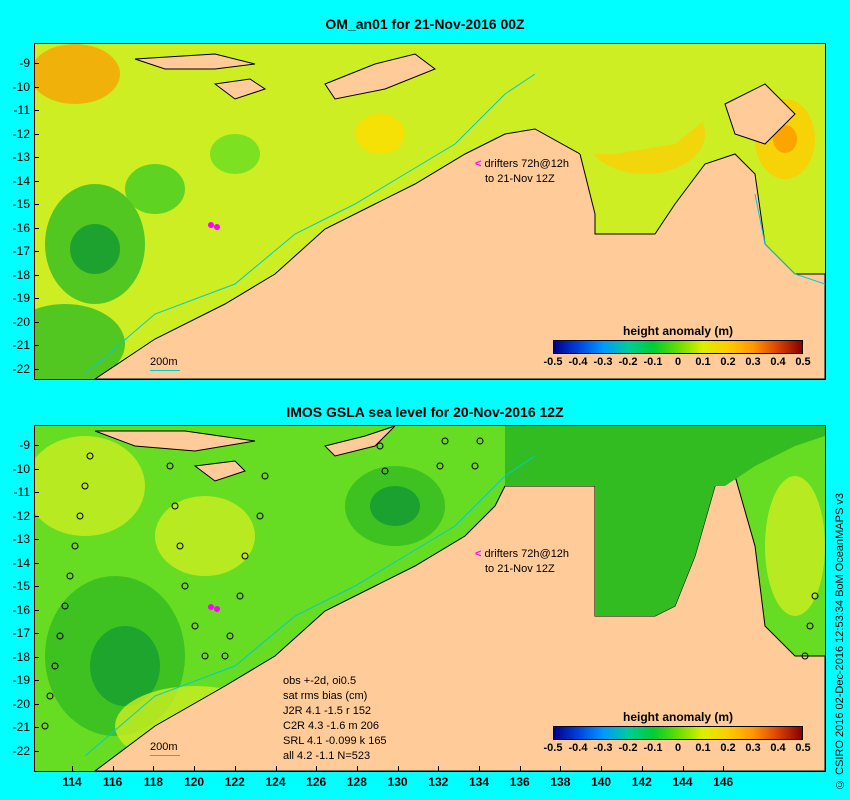 Image resolution: width=850 pixels, height=800 pixels. Describe the element at coordinates (316, 782) in the screenshot. I see `lon-tick-label: 126` at that location.